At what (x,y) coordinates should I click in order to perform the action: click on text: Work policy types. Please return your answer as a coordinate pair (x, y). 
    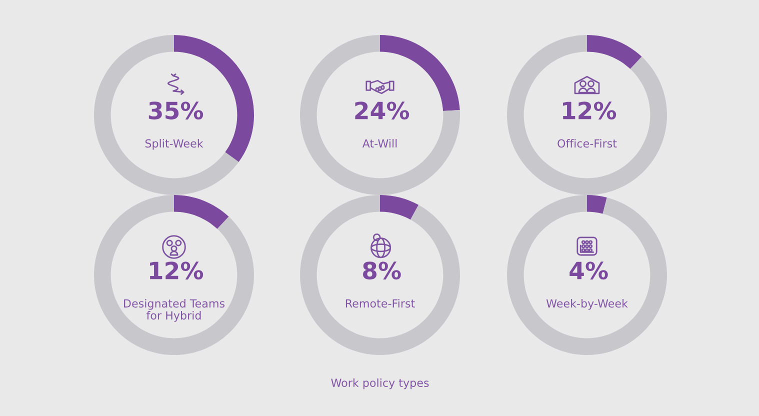
    Looking at the image, I should click on (380, 384).